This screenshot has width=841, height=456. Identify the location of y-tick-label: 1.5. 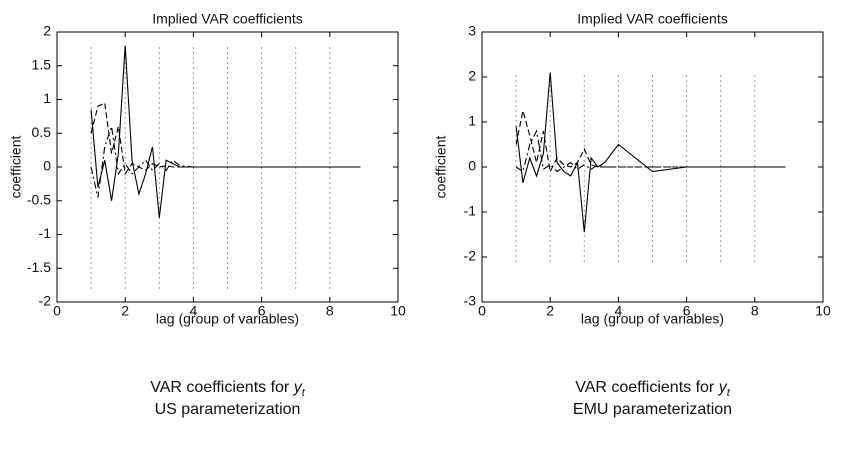
(42, 64).